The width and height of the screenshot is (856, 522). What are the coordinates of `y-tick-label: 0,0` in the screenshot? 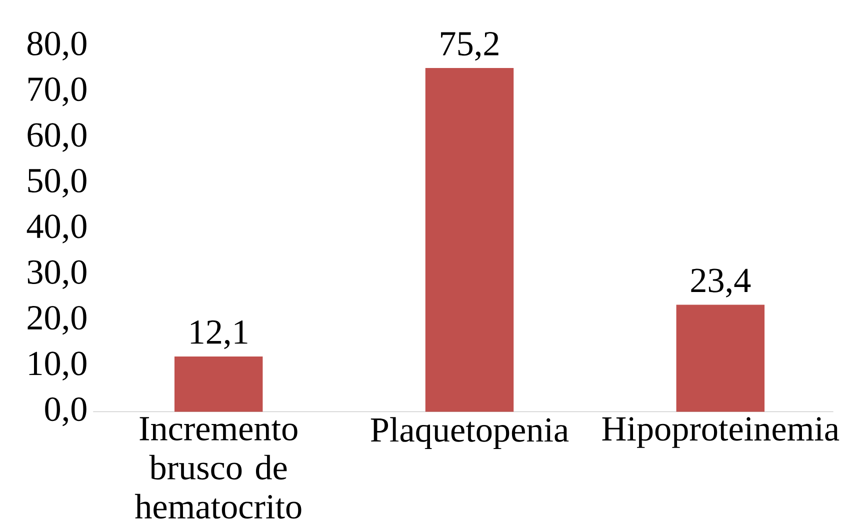 It's located at (65, 411).